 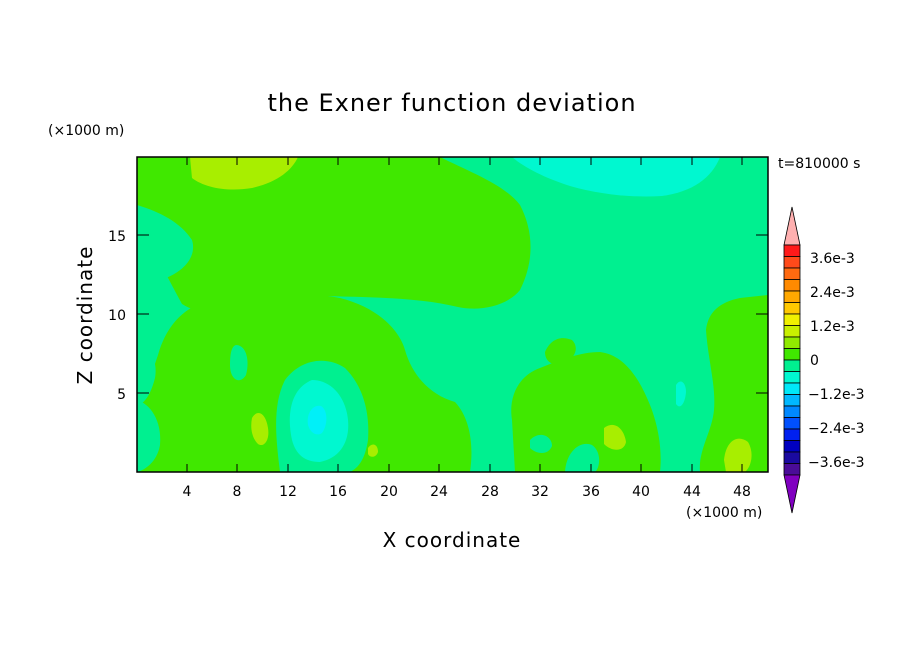 What do you see at coordinates (692, 492) in the screenshot?
I see `x-tick-label: 44` at bounding box center [692, 492].